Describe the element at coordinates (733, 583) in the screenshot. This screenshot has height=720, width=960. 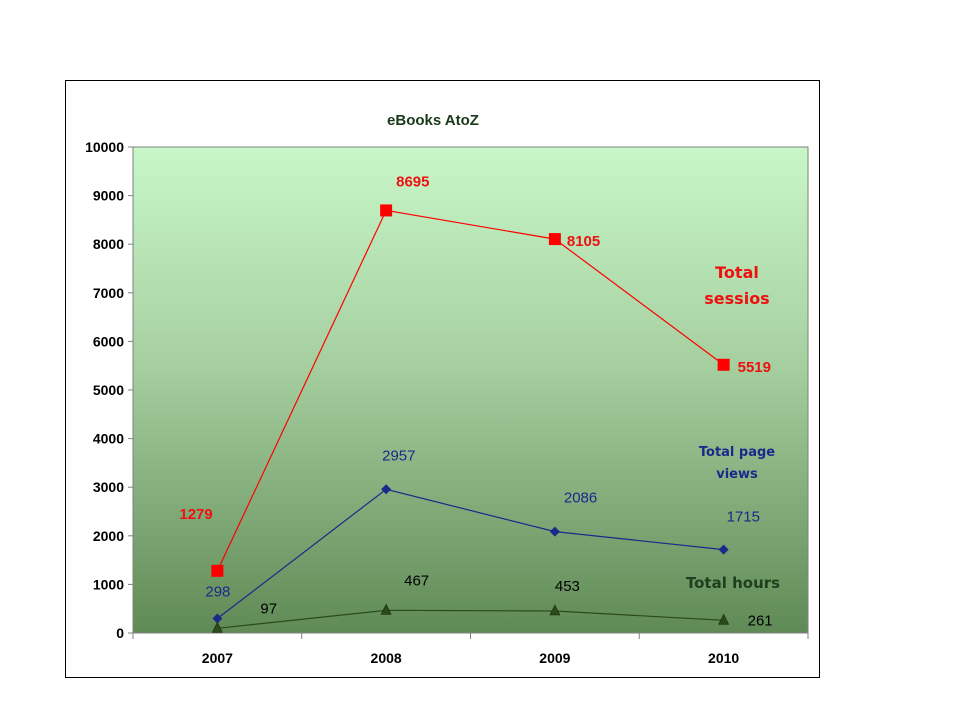
I see `series-name-label: Total hours` at that location.